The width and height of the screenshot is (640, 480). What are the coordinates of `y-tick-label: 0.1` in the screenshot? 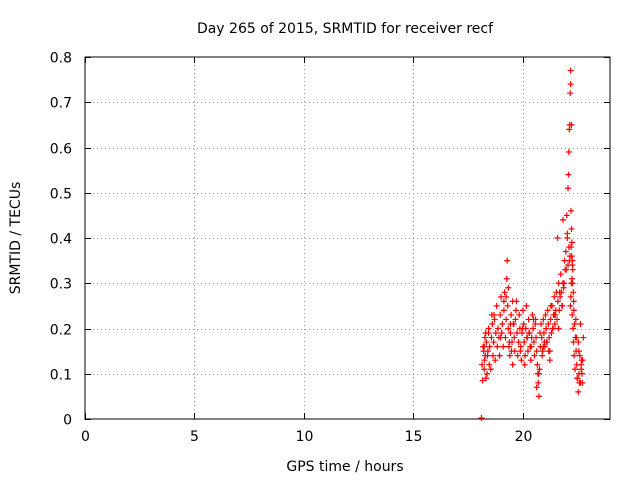 It's located at (61, 376).